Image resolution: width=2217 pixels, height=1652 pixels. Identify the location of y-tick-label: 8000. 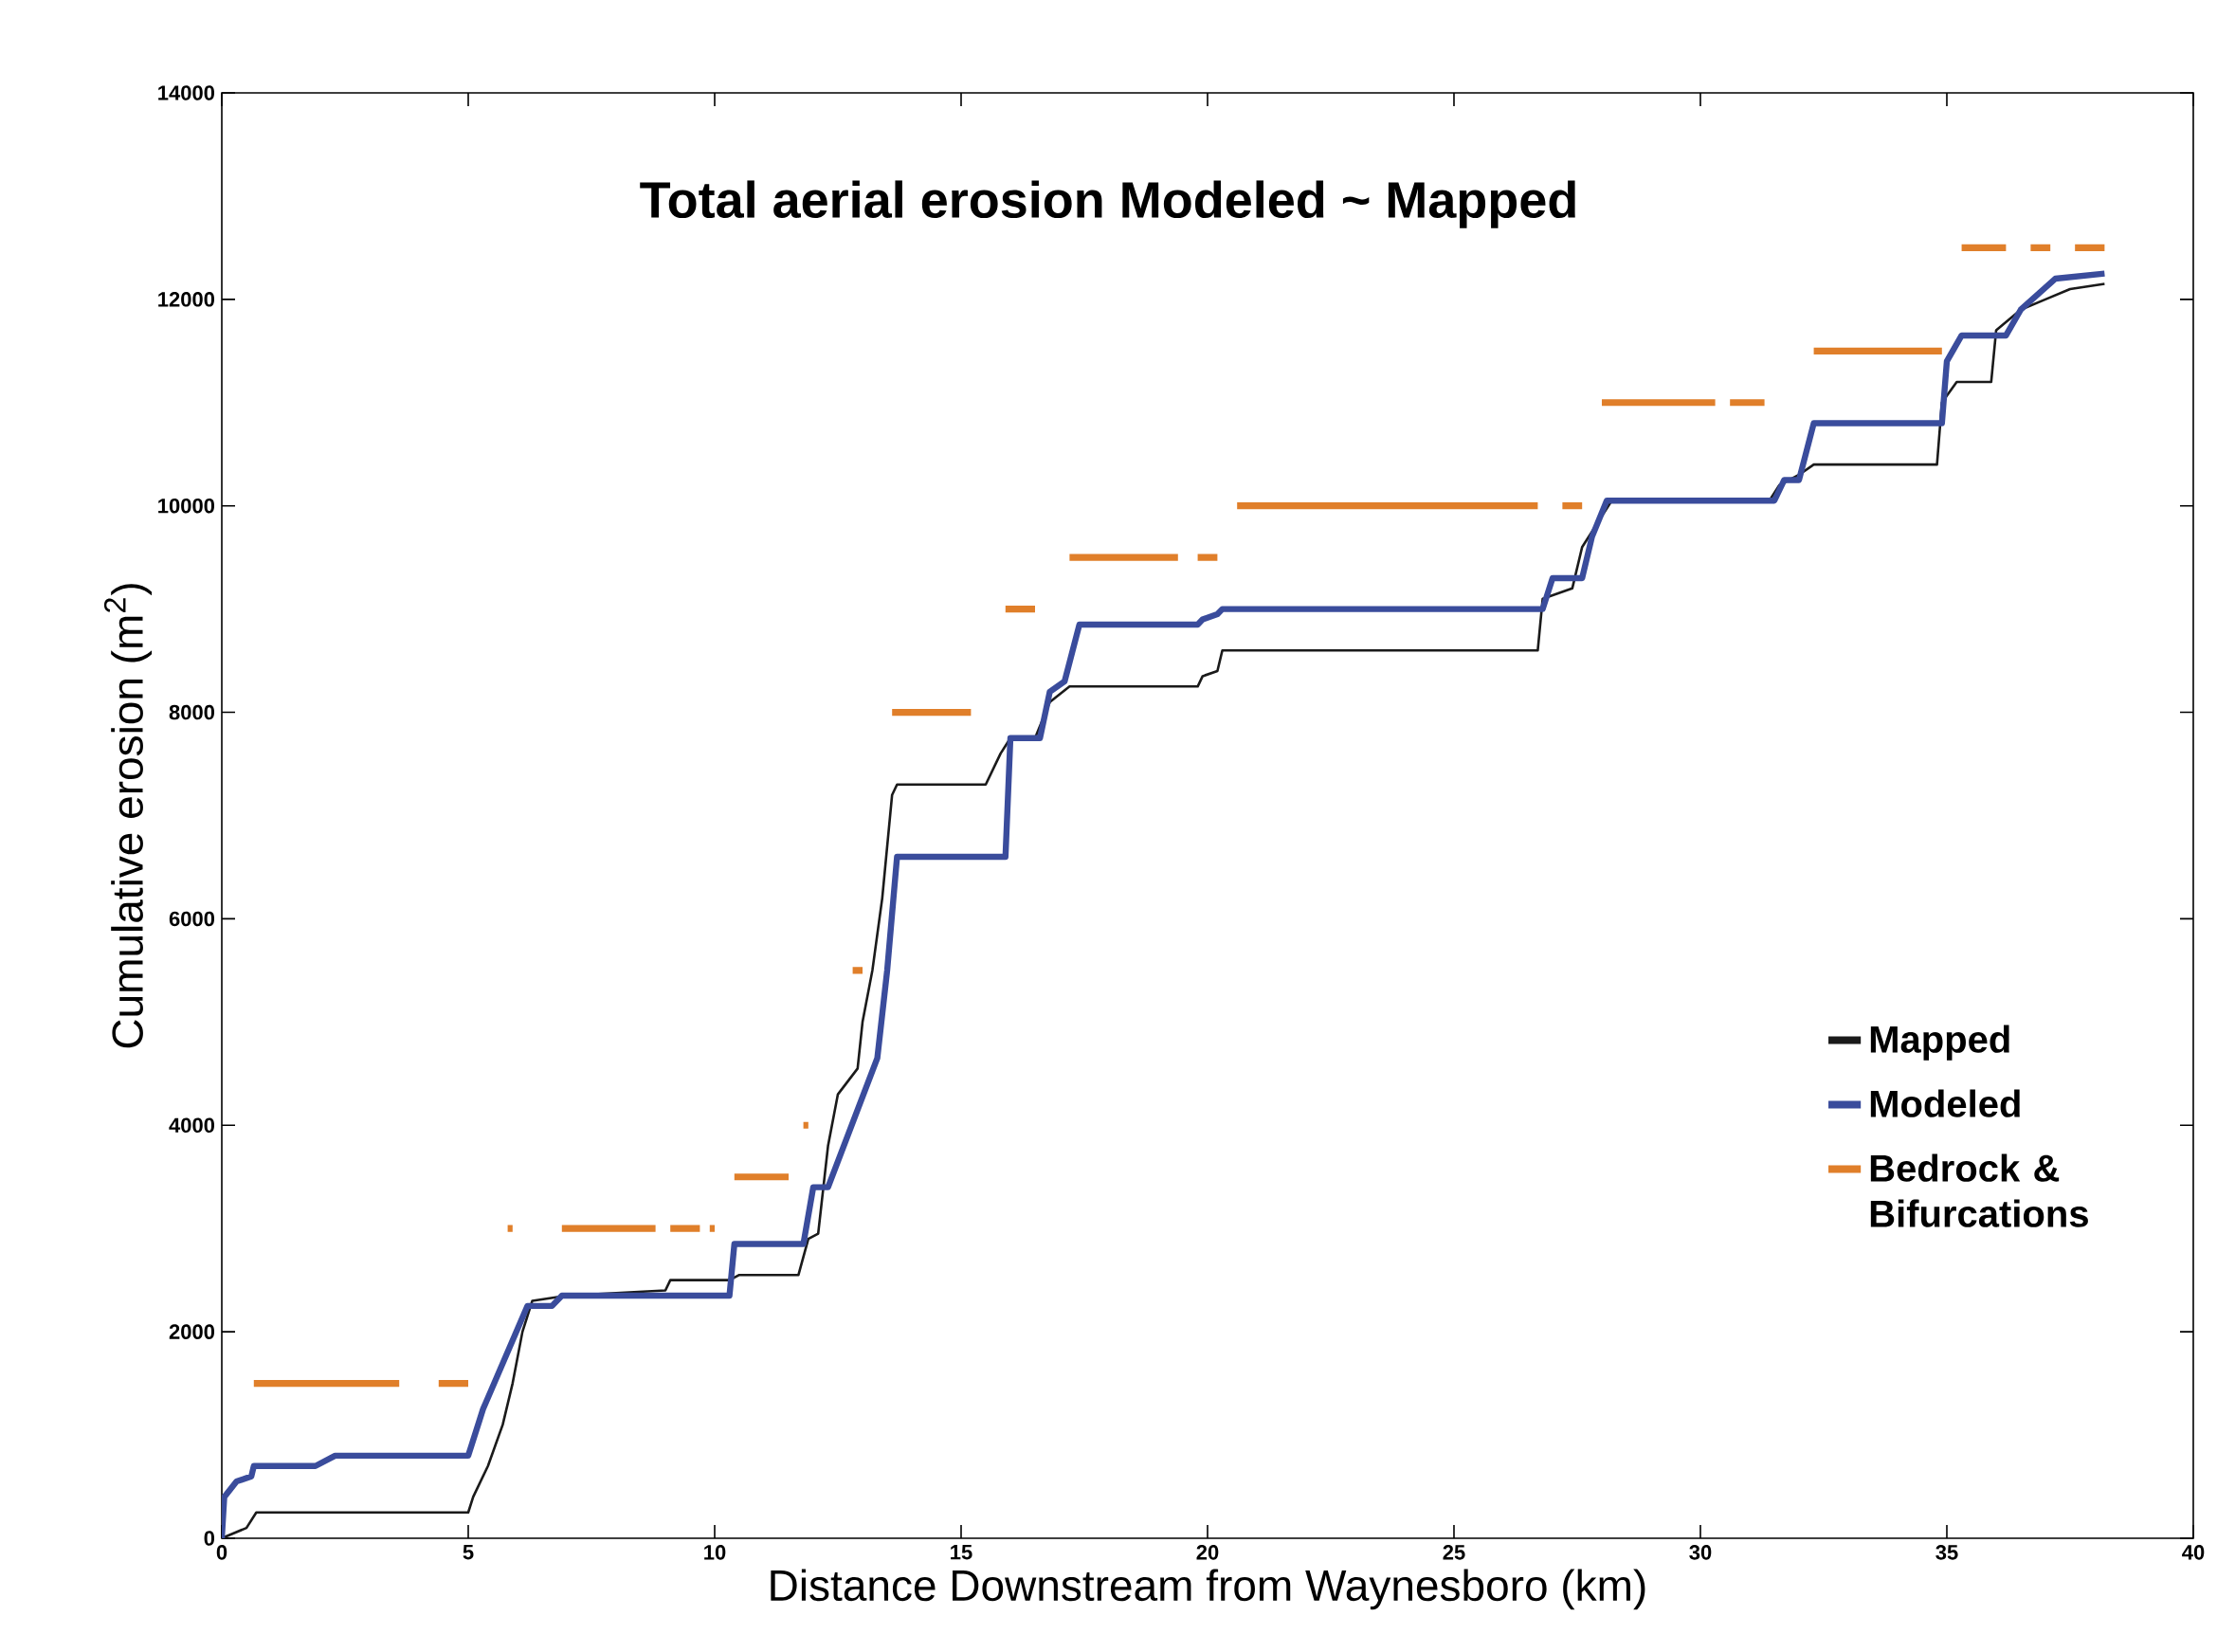
(192, 712).